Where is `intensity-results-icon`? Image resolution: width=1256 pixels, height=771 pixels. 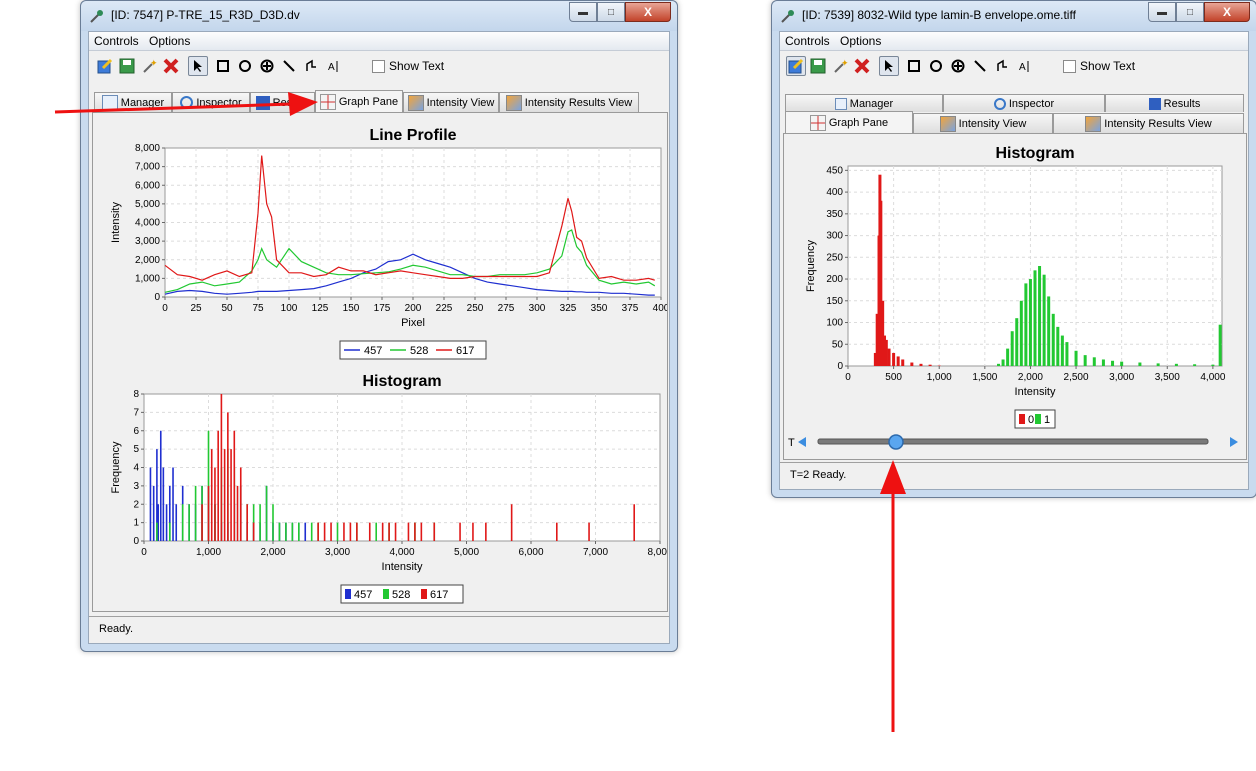
intensity-results-icon is located at coordinates (513, 102).